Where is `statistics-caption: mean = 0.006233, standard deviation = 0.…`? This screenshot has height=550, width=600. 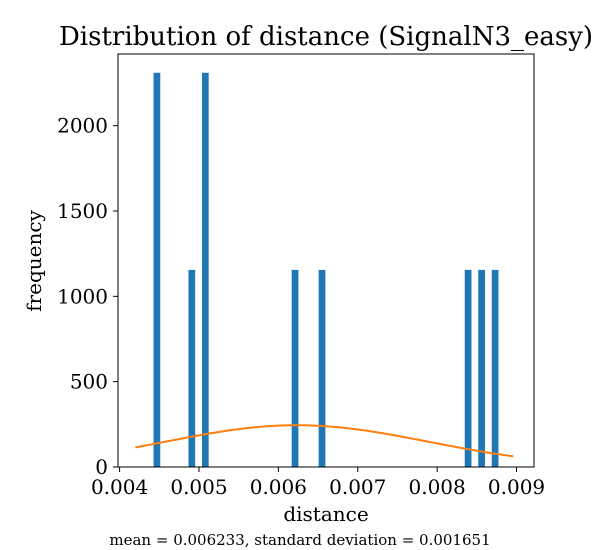 statistics-caption: mean = 0.006233, standard deviation = 0.… is located at coordinates (299, 540).